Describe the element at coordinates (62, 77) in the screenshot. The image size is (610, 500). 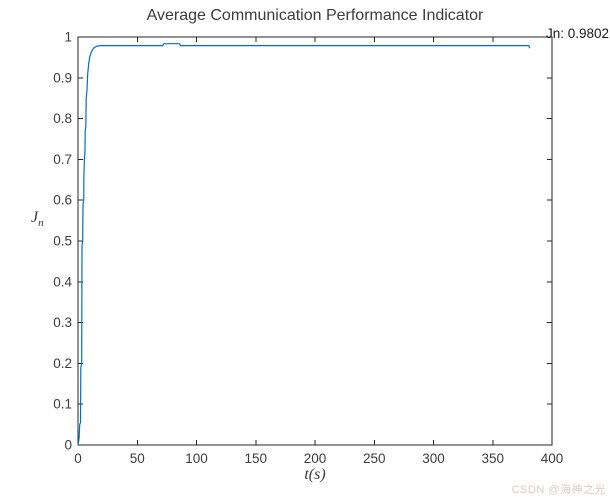
I see `y-tick-label: 0.9` at that location.